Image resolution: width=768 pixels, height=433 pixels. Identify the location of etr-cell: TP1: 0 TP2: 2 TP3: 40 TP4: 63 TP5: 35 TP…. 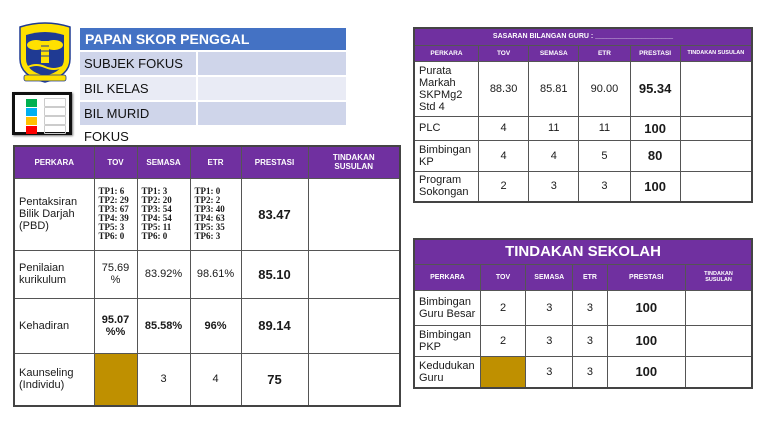
(215, 214).